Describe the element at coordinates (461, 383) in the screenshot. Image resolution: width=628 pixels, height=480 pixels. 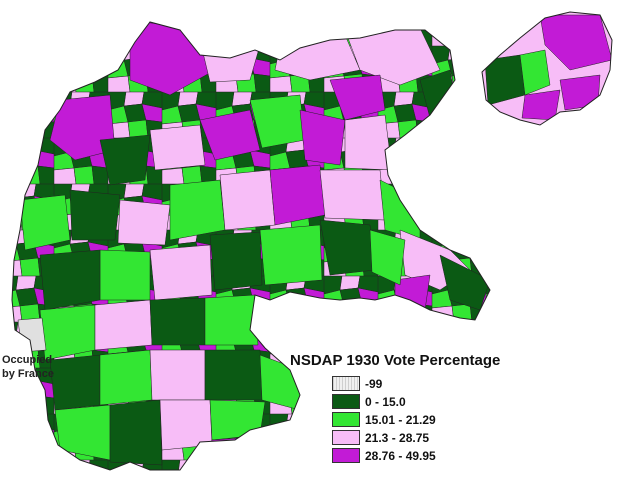
I see `legend-item-no-data: -99` at that location.